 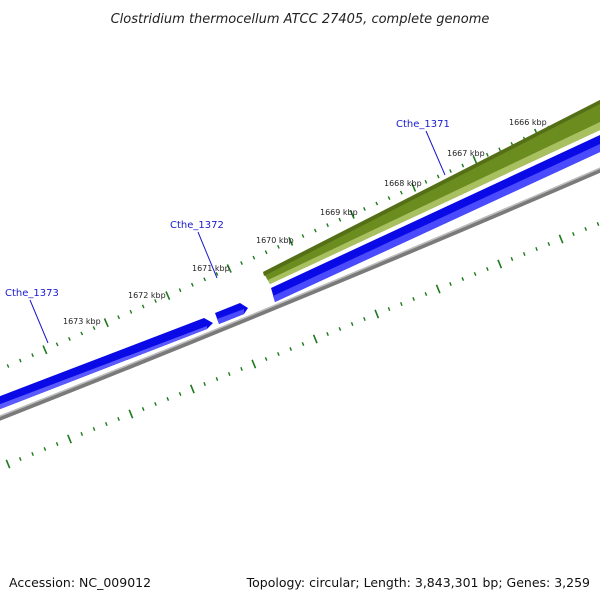 I want to click on tick-label: 1669 kbp, so click(x=339, y=212).